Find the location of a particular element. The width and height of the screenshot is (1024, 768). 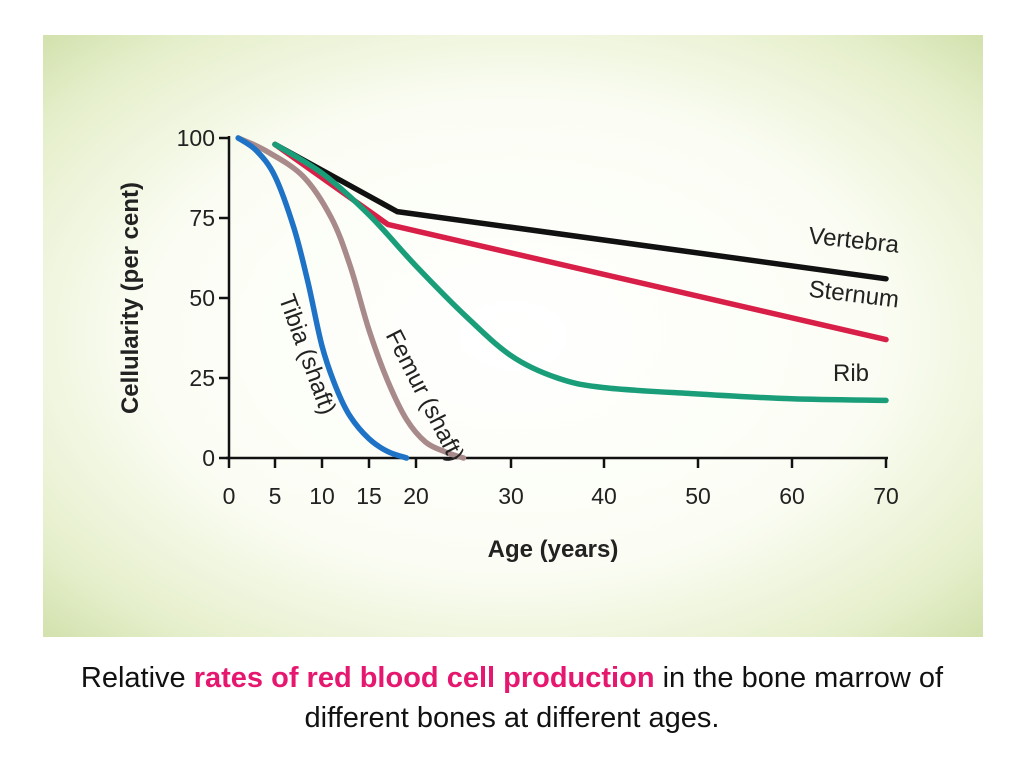

x-tick-label: 15 is located at coordinates (369, 496).